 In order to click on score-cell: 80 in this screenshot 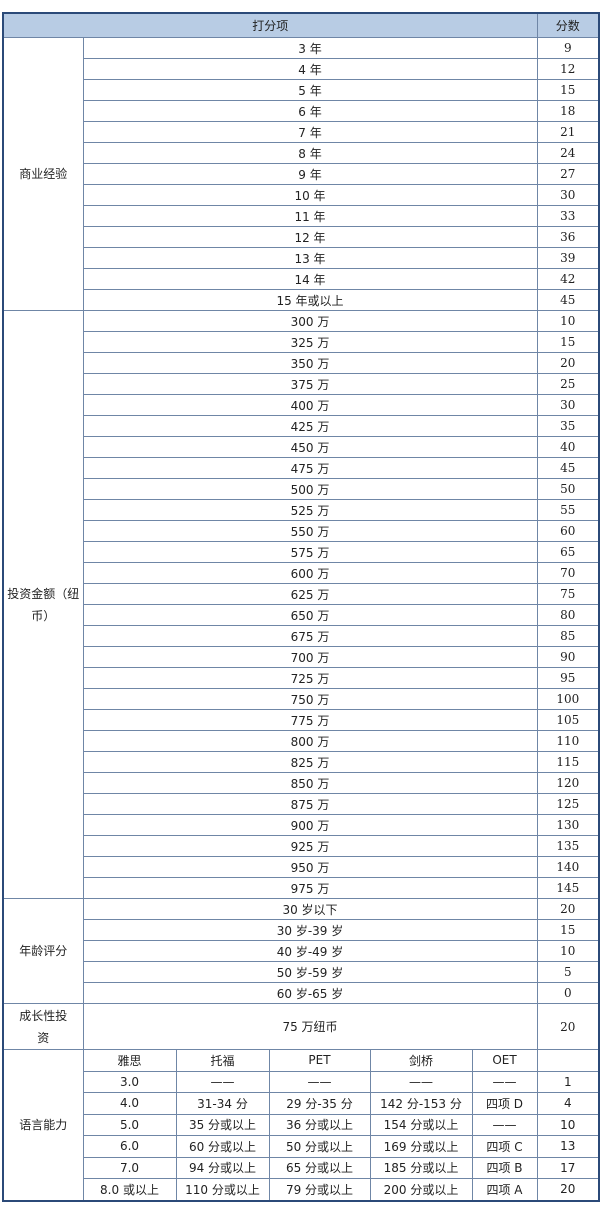, I will do `click(568, 615)`.